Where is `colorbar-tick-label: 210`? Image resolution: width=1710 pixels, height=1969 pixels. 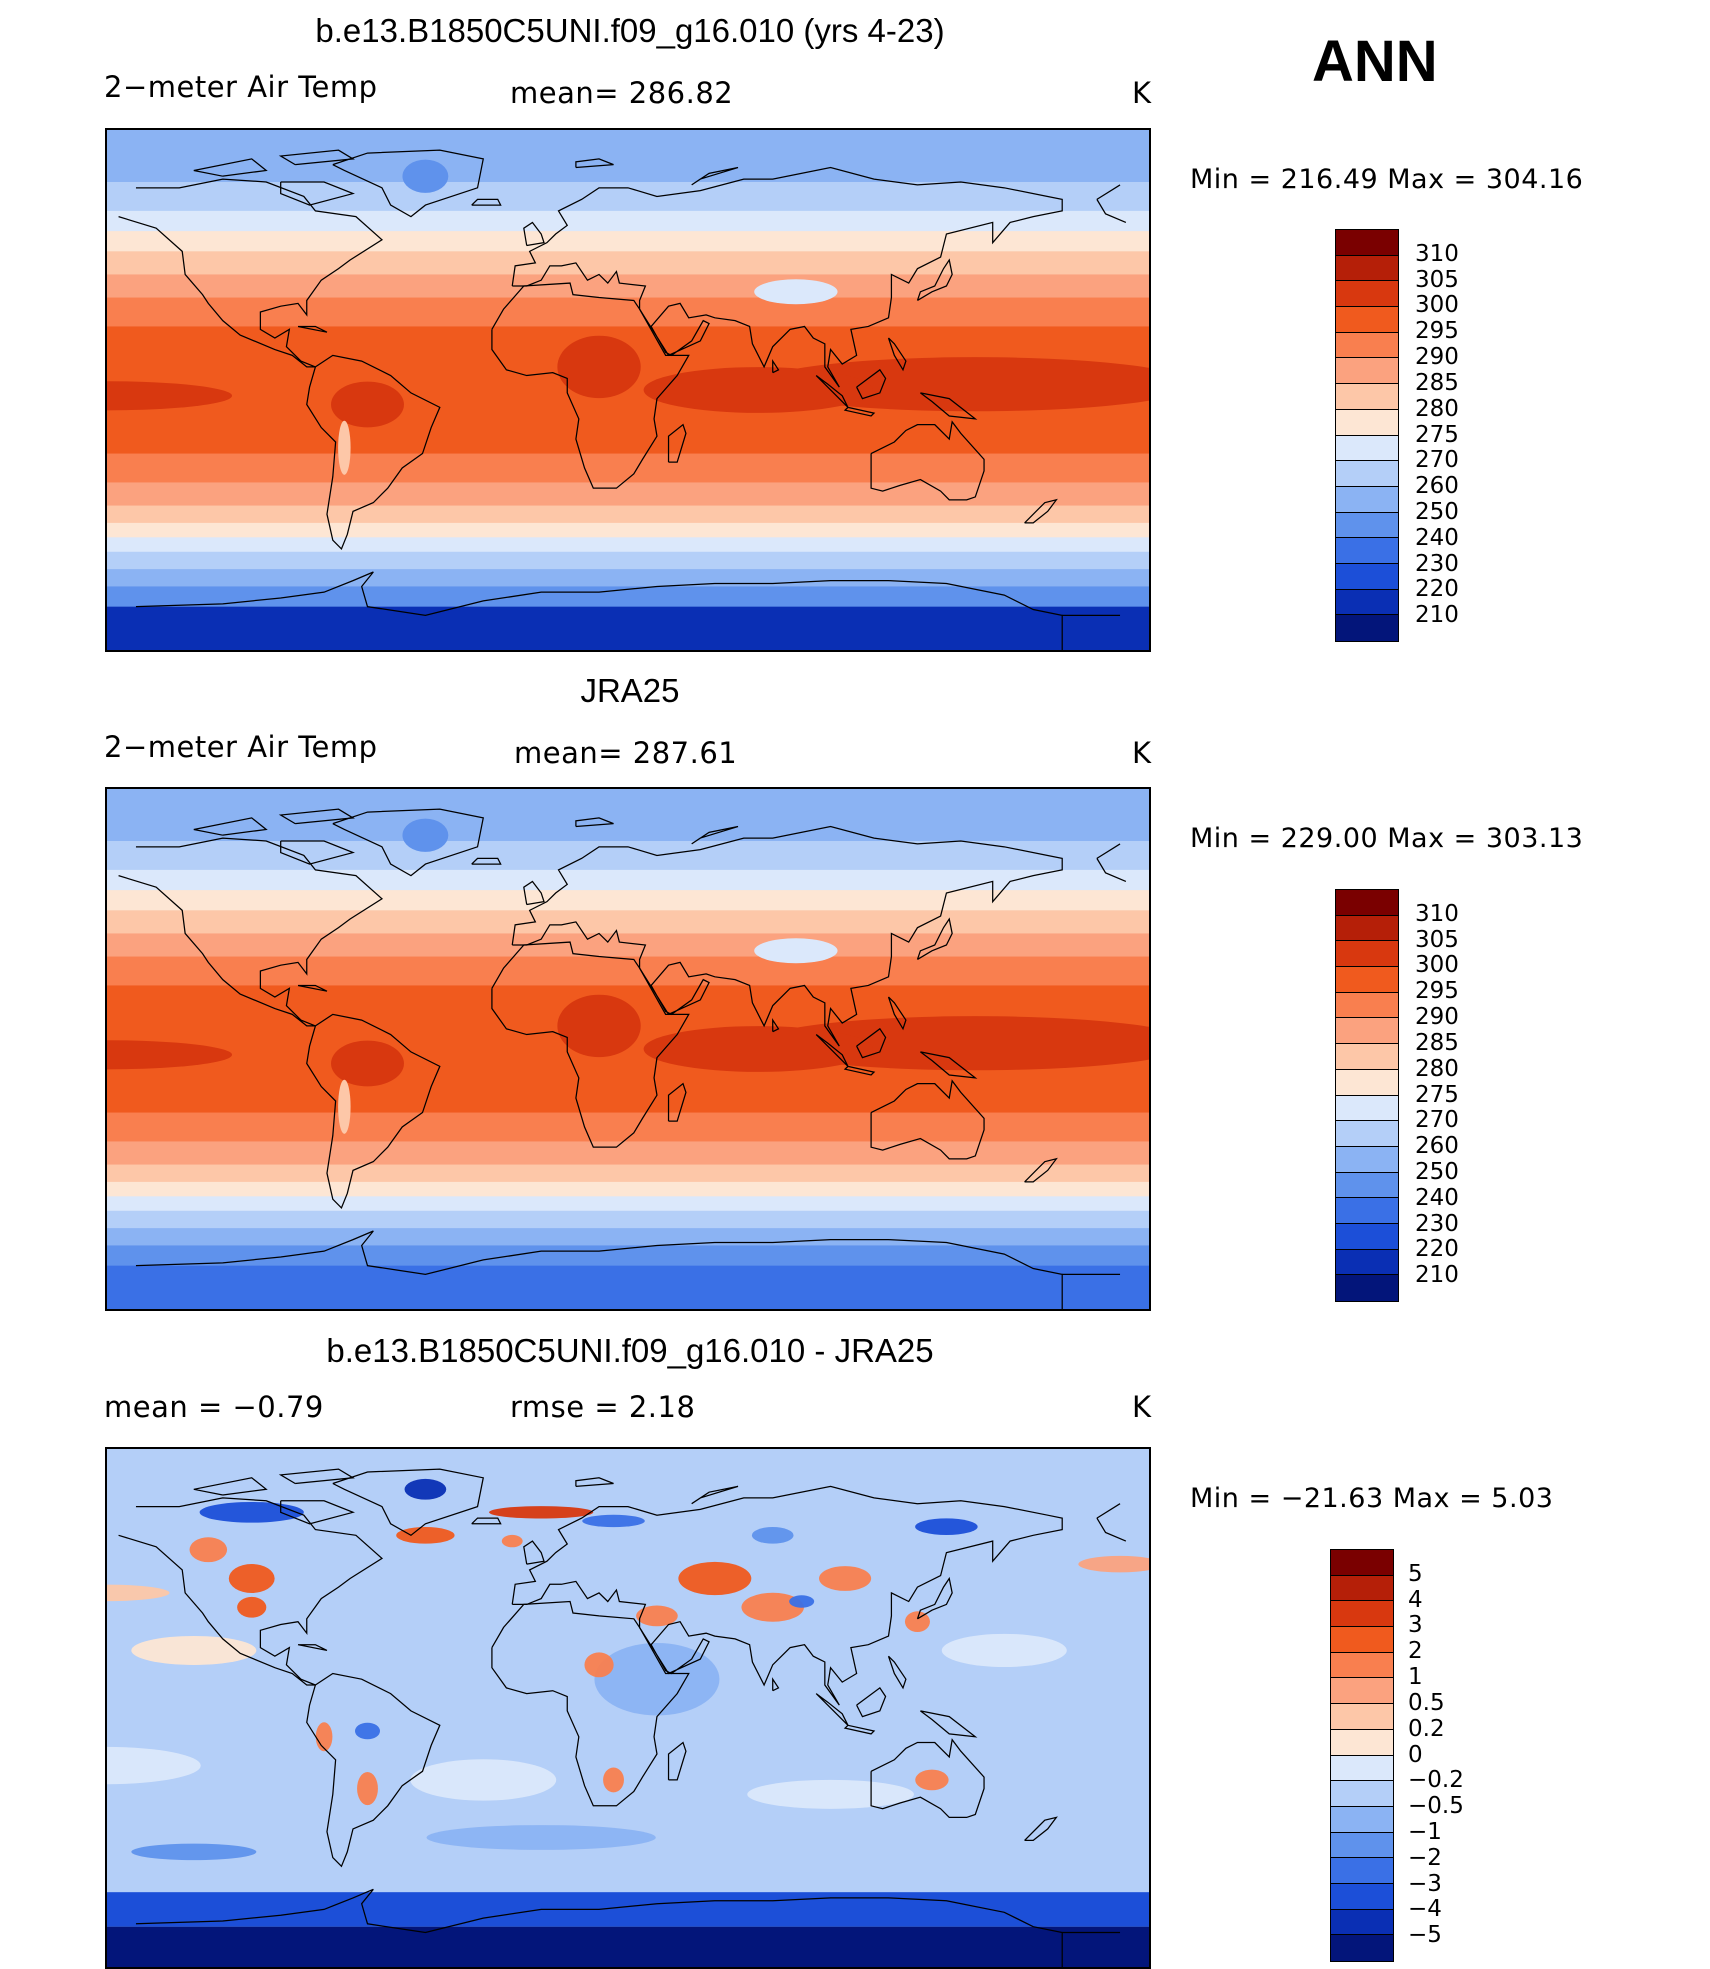
colorbar-tick-label: 210 is located at coordinates (1437, 1275).